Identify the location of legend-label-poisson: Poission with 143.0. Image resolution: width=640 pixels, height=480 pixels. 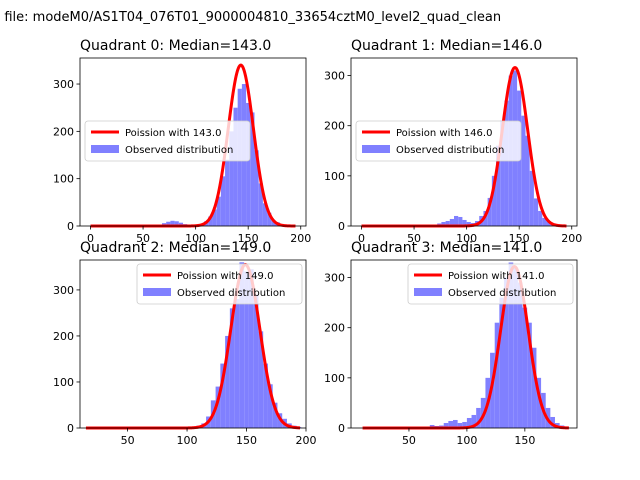
(173, 133).